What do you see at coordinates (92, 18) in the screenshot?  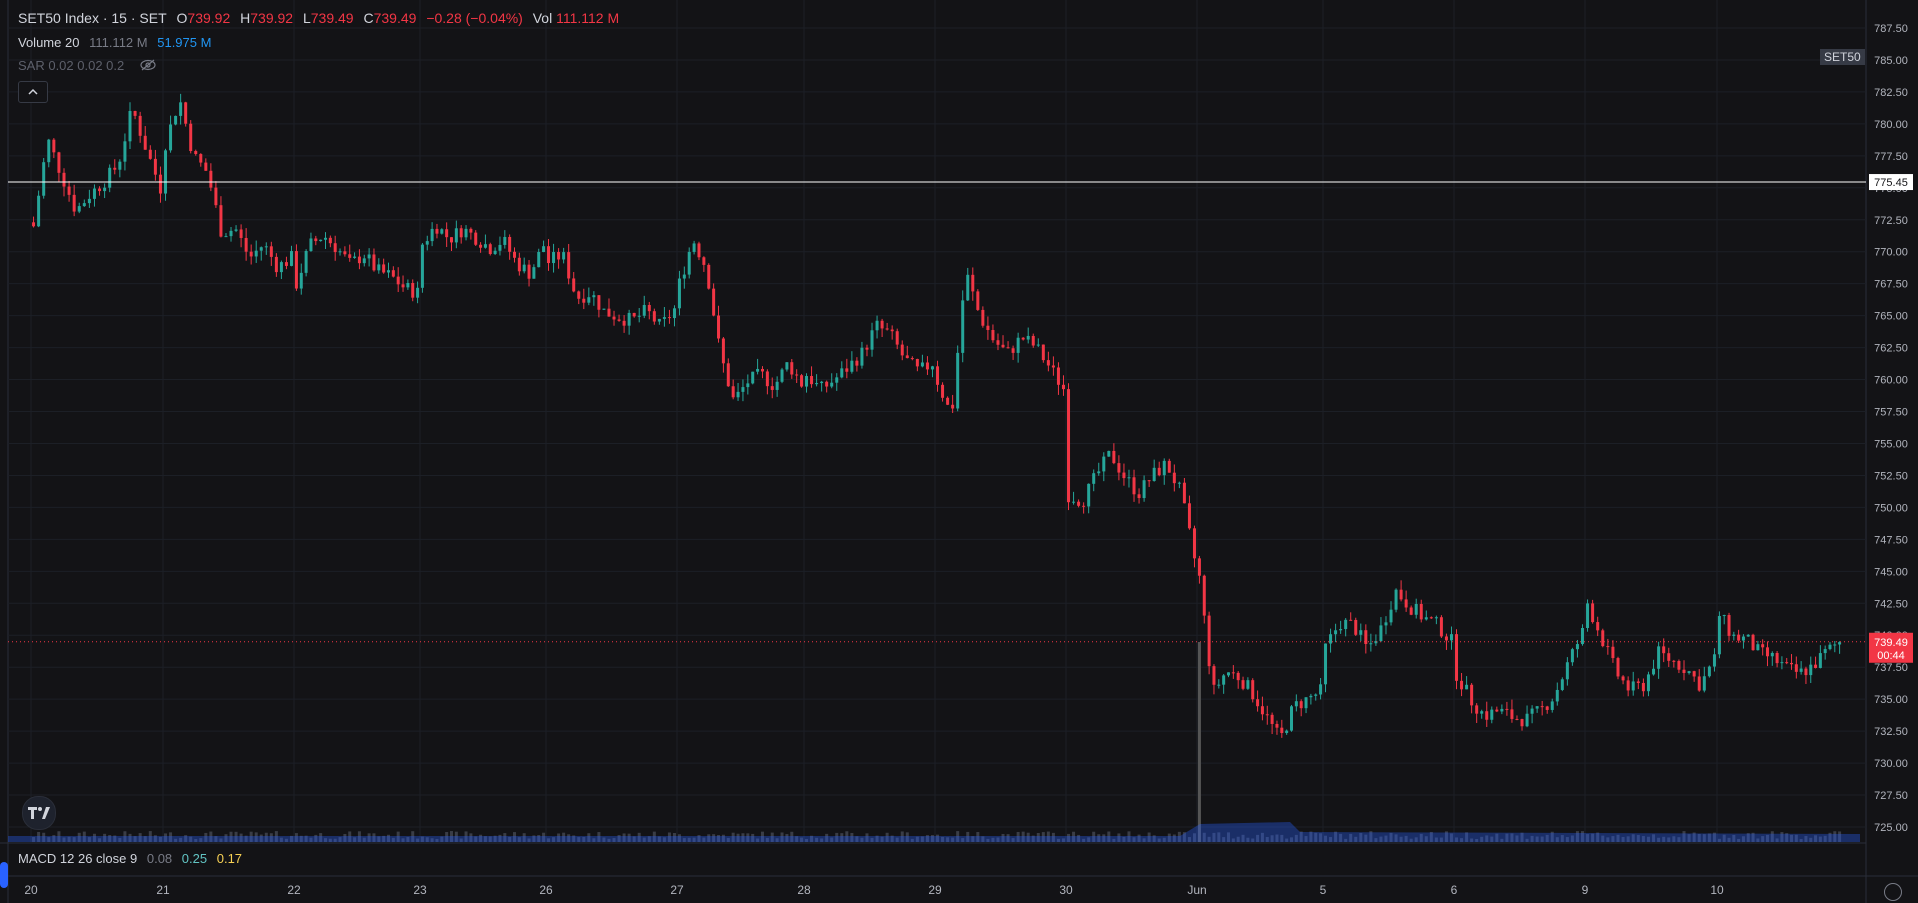 I see `symbol-title: SET50 Index · 15 · SET` at bounding box center [92, 18].